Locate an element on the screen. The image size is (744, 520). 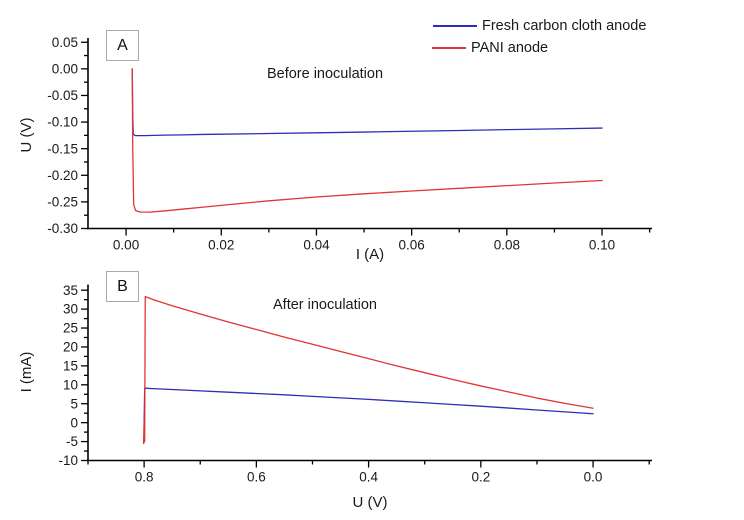
legend-item-fresh-carbon: Fresh carbon cloth anode is located at coordinates (539, 26).